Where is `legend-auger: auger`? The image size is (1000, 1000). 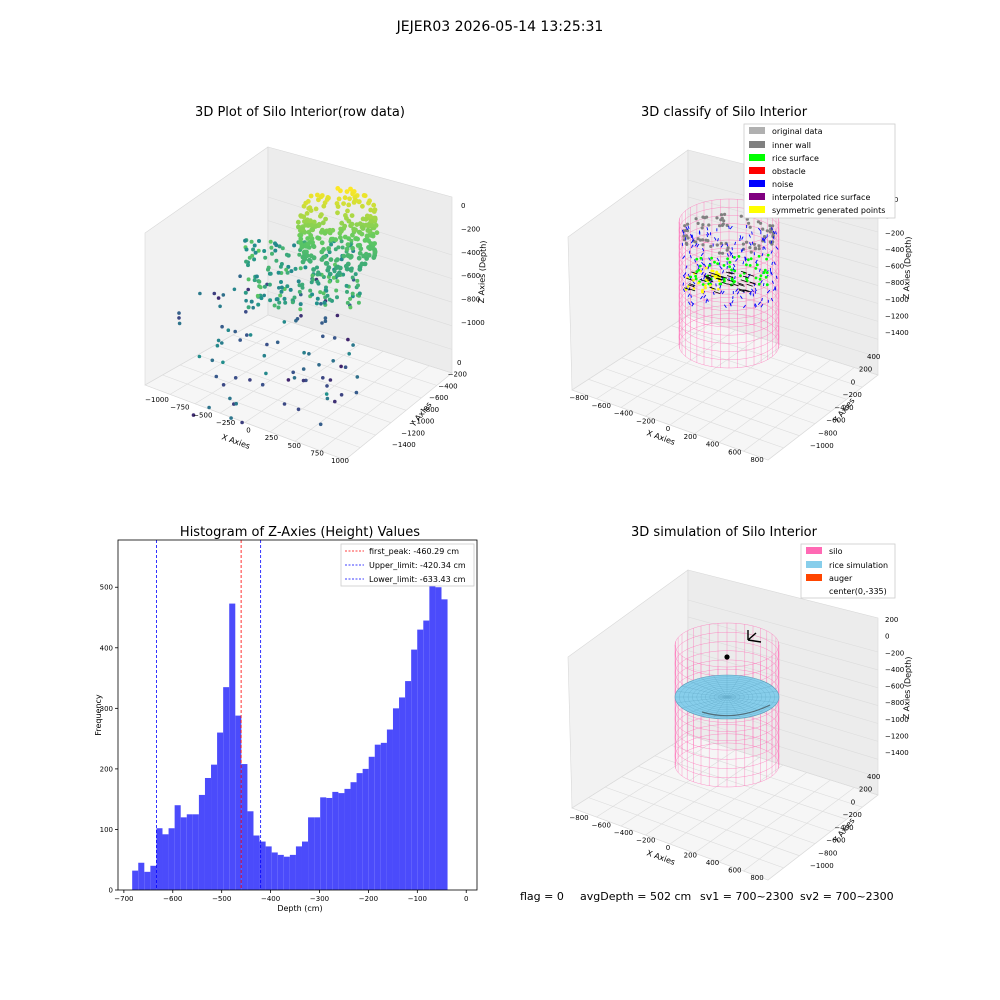 legend-auger: auger is located at coordinates (841, 578).